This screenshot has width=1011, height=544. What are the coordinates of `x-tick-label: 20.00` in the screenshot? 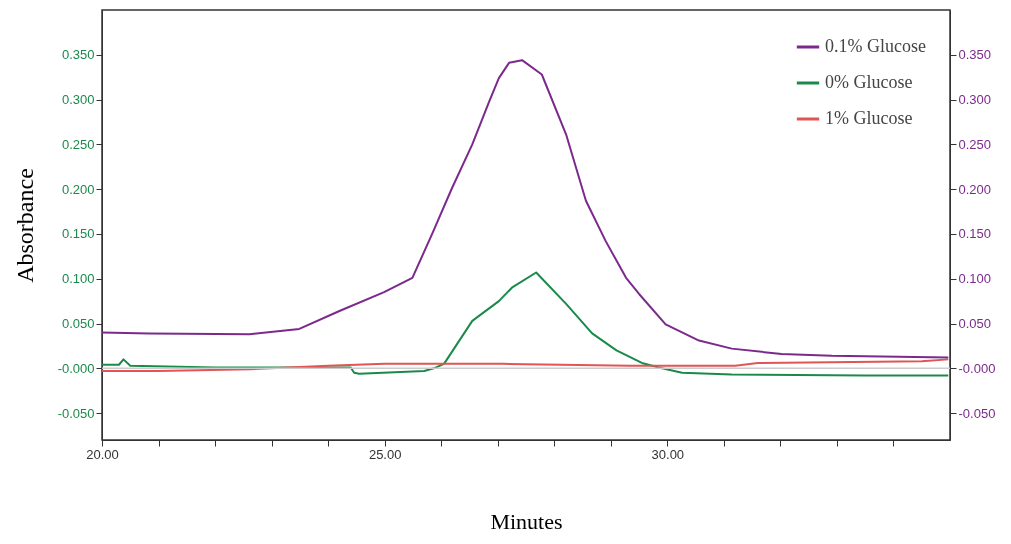 It's located at (102, 454).